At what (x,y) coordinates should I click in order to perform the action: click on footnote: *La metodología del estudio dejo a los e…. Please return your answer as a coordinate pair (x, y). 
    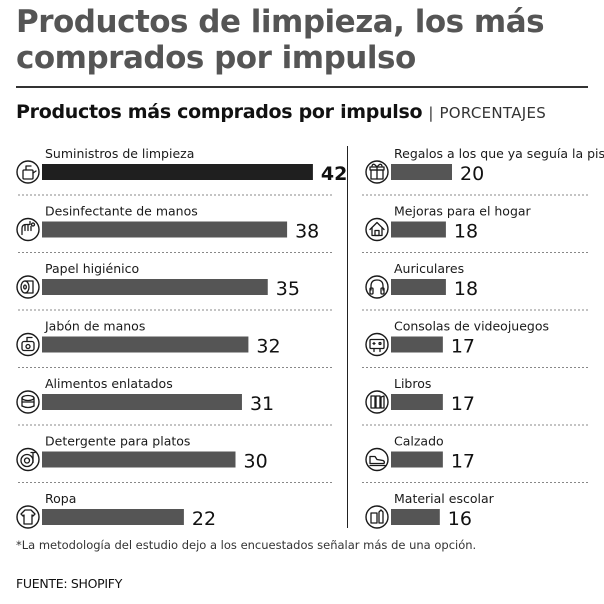
    Looking at the image, I should click on (246, 545).